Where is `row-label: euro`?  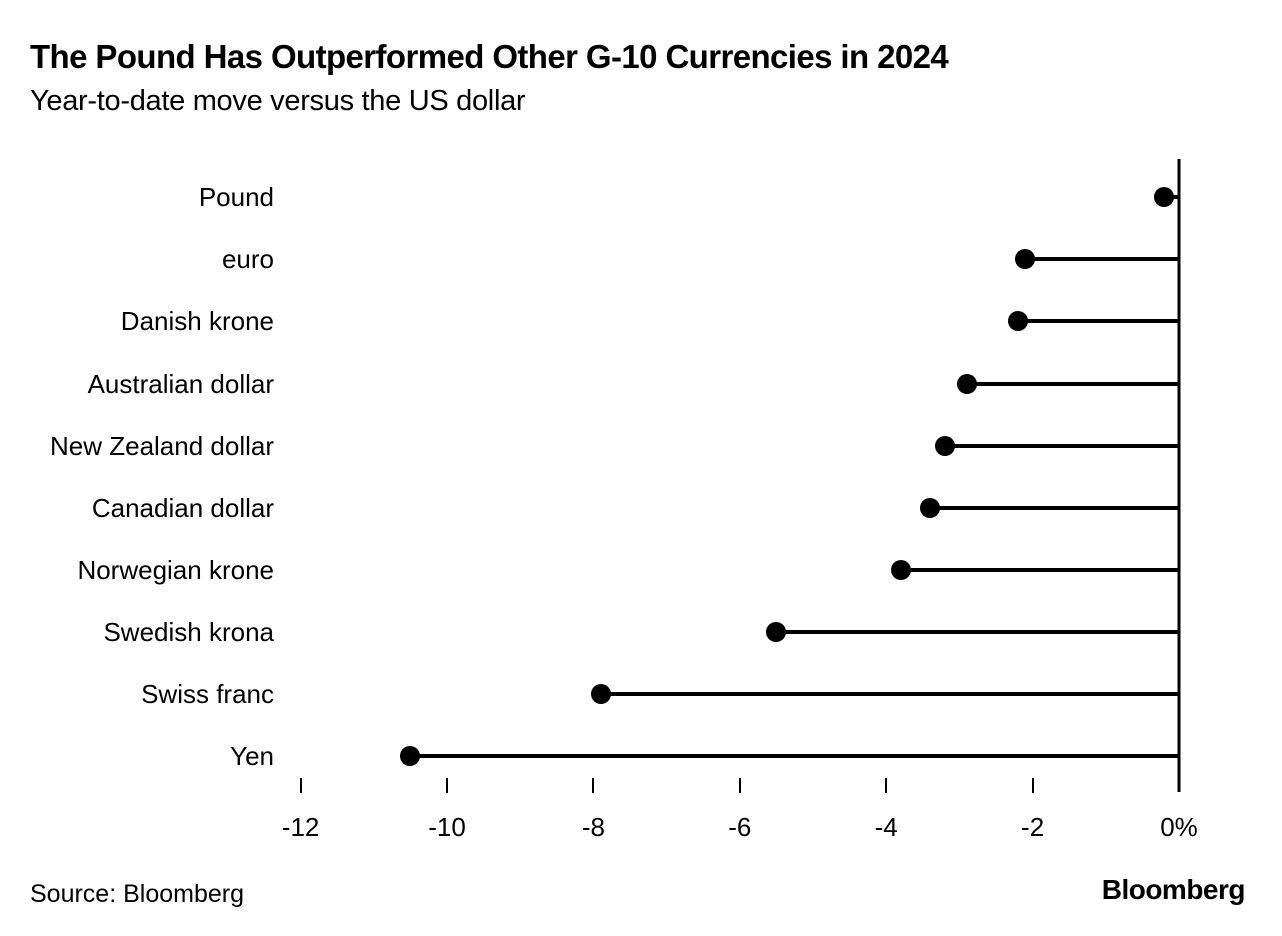
row-label: euro is located at coordinates (247, 259).